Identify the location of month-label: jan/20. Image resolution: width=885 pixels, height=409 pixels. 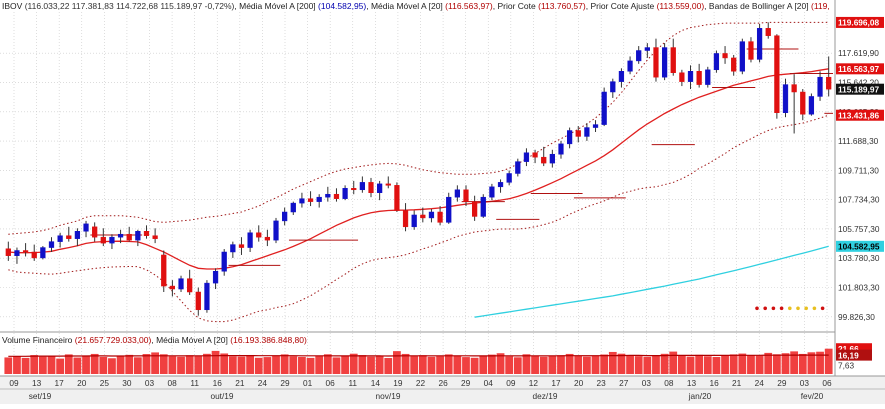
(700, 396).